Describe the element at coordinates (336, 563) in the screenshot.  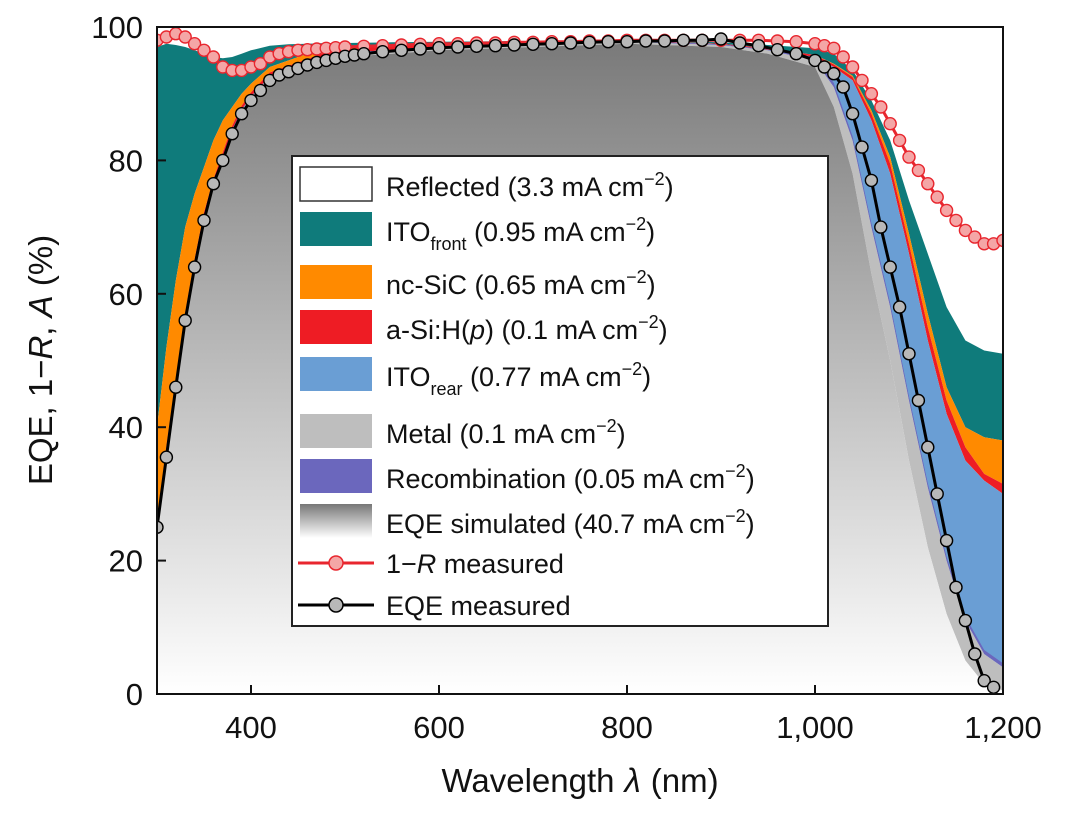
I see `legend-marker-r-measured` at that location.